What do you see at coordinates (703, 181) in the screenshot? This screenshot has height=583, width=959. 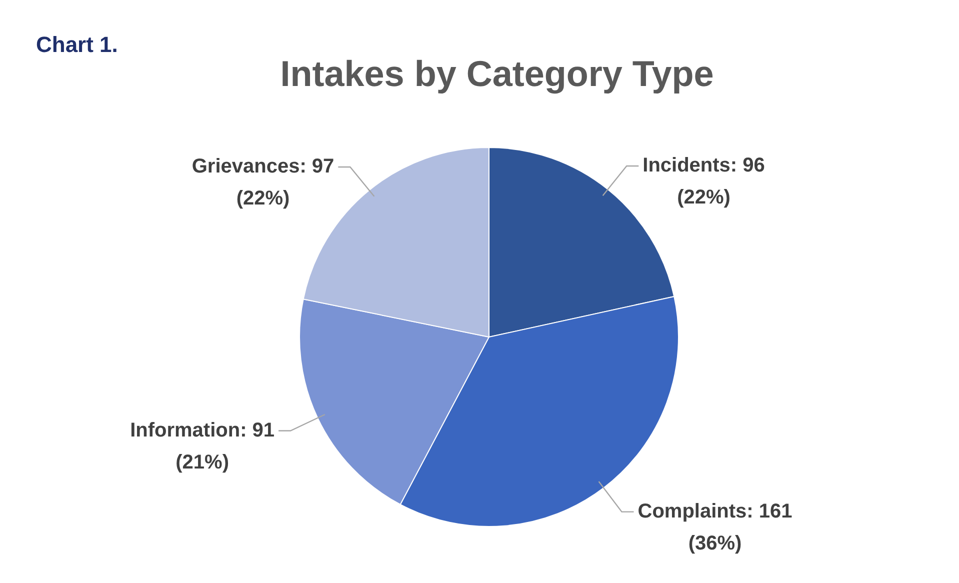 I see `slice-label: Incidents: 96 (22%)` at bounding box center [703, 181].